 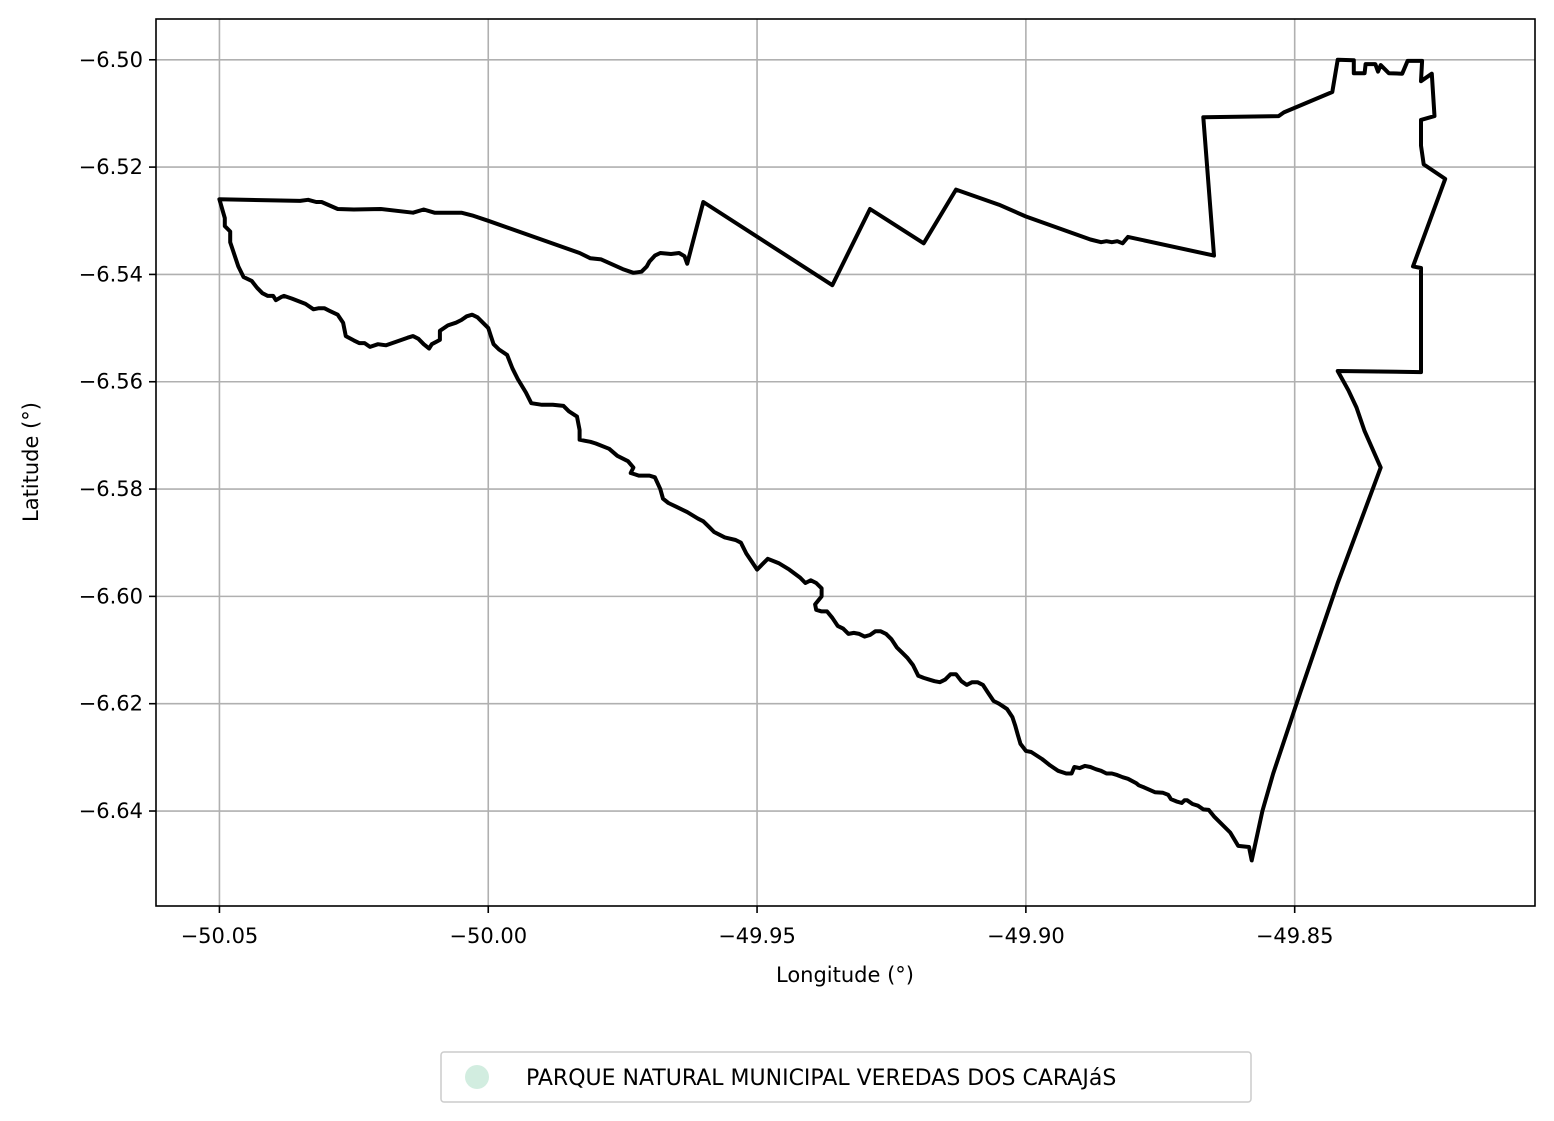 What do you see at coordinates (845, 975) in the screenshot?
I see `x-axis-label: Longitude (°)` at bounding box center [845, 975].